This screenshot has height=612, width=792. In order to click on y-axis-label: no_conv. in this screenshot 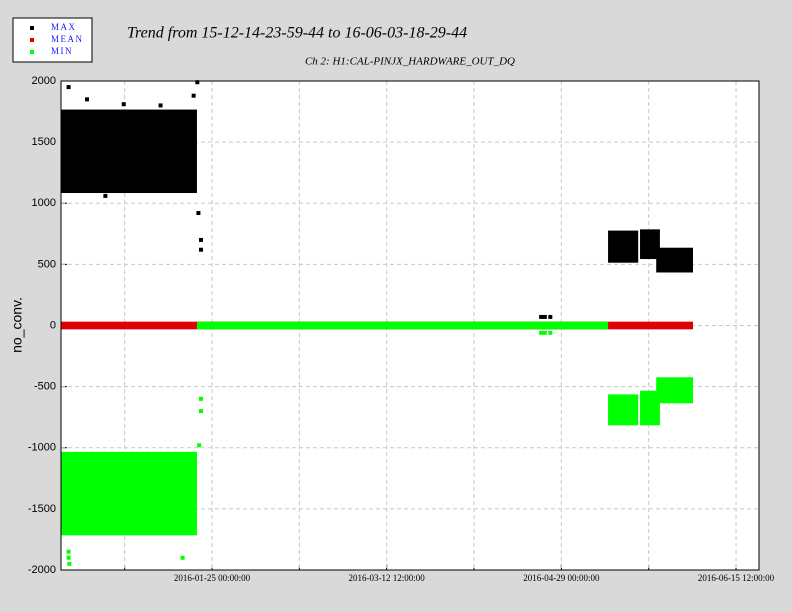, I will do `click(17, 325)`.